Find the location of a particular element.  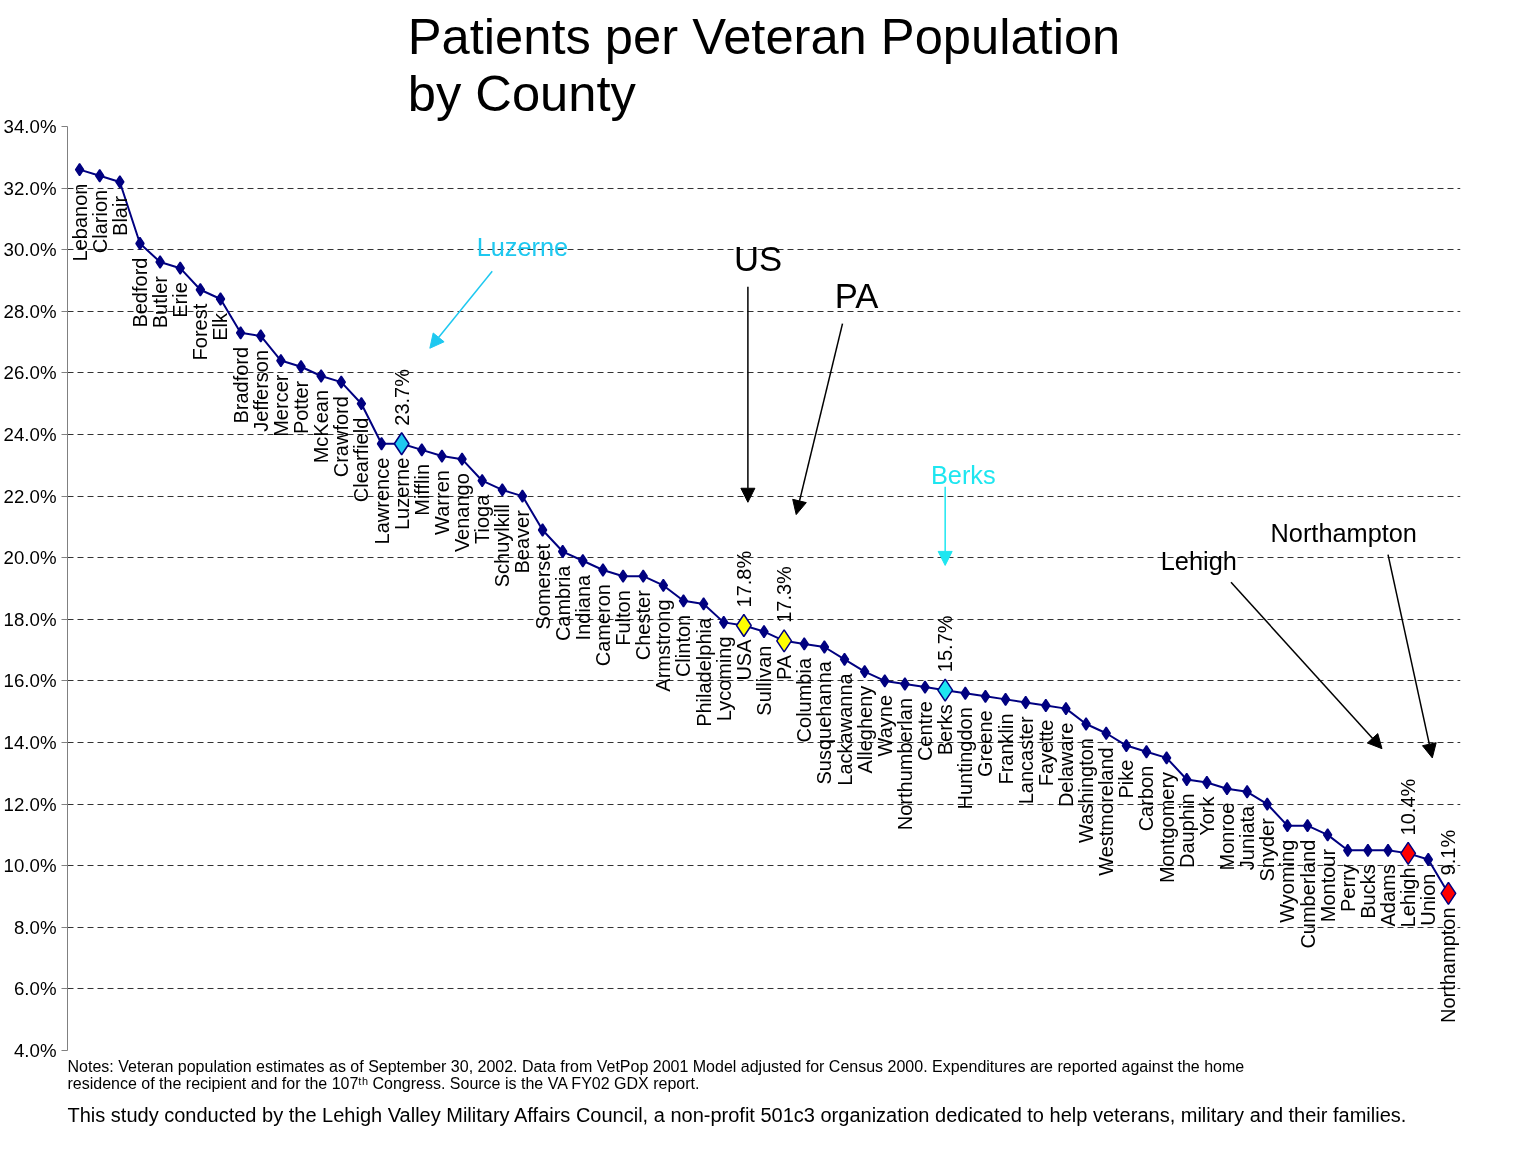

data-label: 17.3% is located at coordinates (784, 594).